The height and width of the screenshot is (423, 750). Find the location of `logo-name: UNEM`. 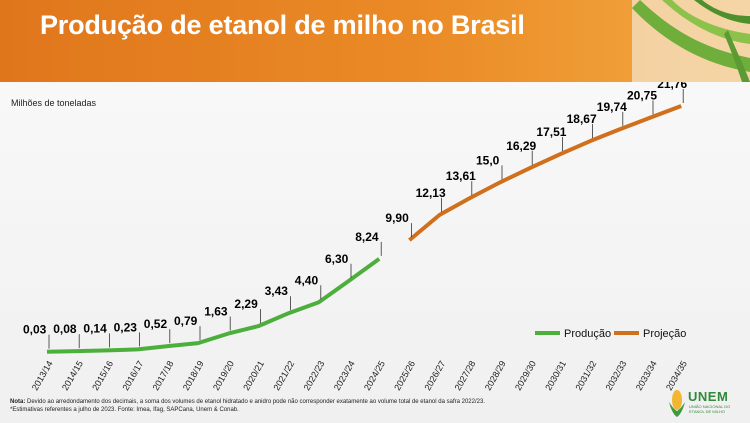

logo-name: UNEM is located at coordinates (708, 396).